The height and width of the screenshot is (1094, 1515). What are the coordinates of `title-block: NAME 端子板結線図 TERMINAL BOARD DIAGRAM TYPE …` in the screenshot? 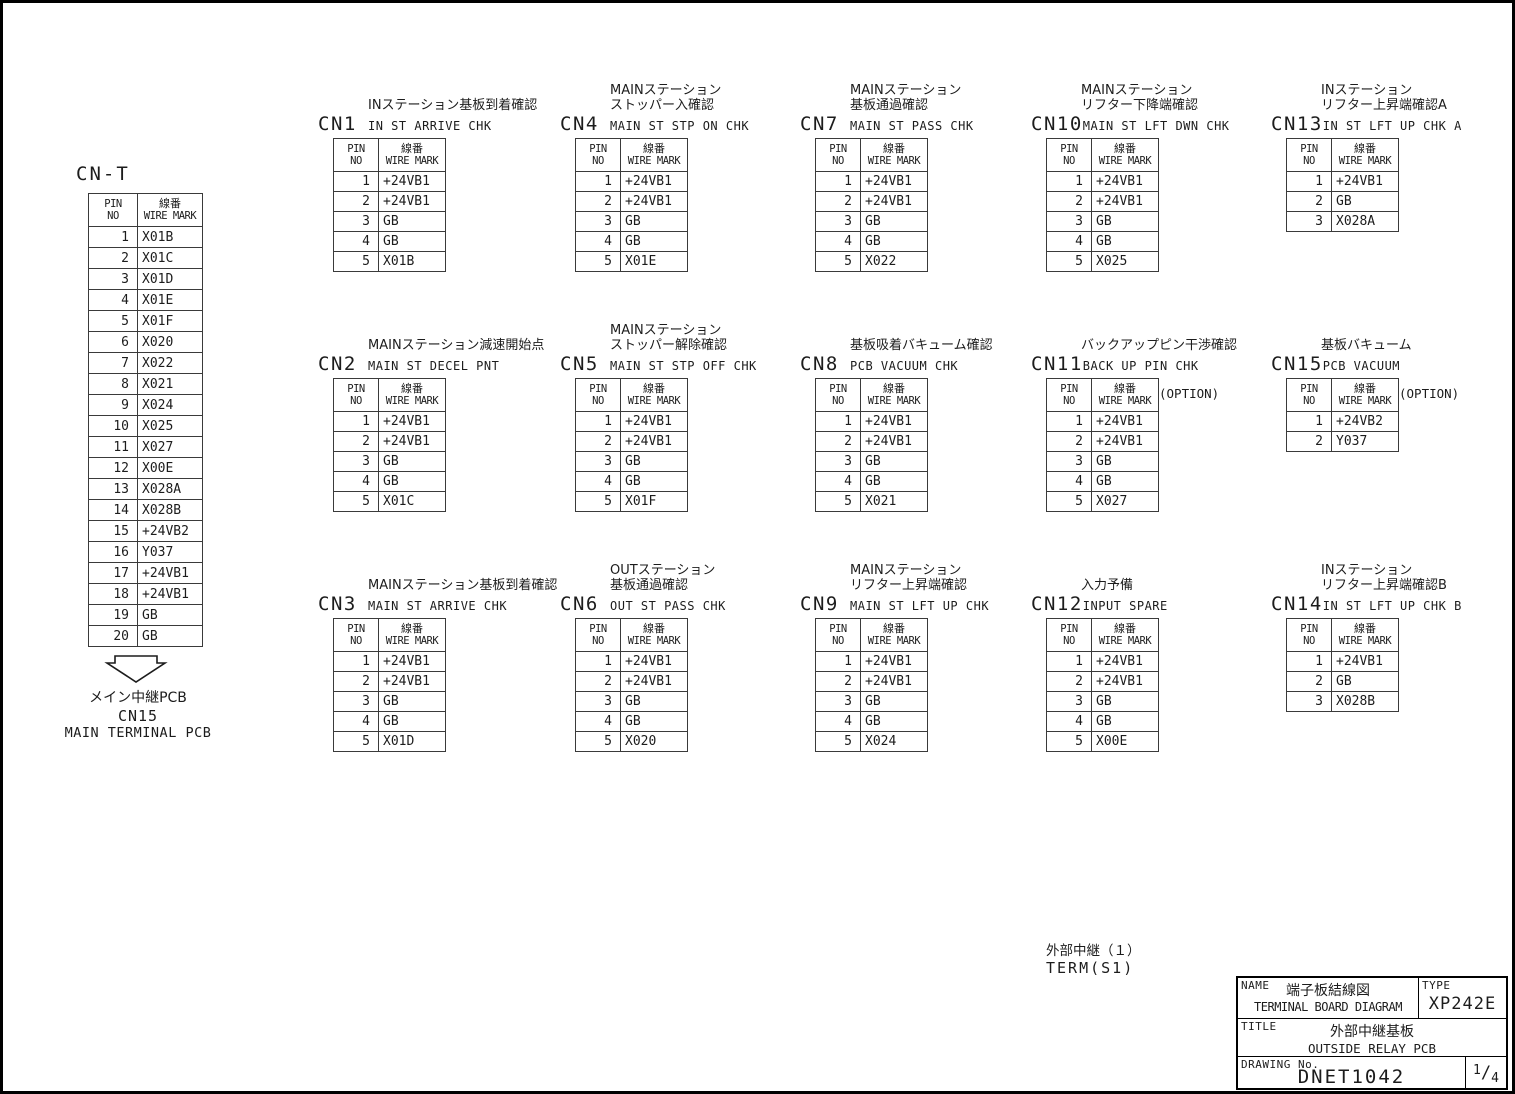 It's located at (1372, 1033).